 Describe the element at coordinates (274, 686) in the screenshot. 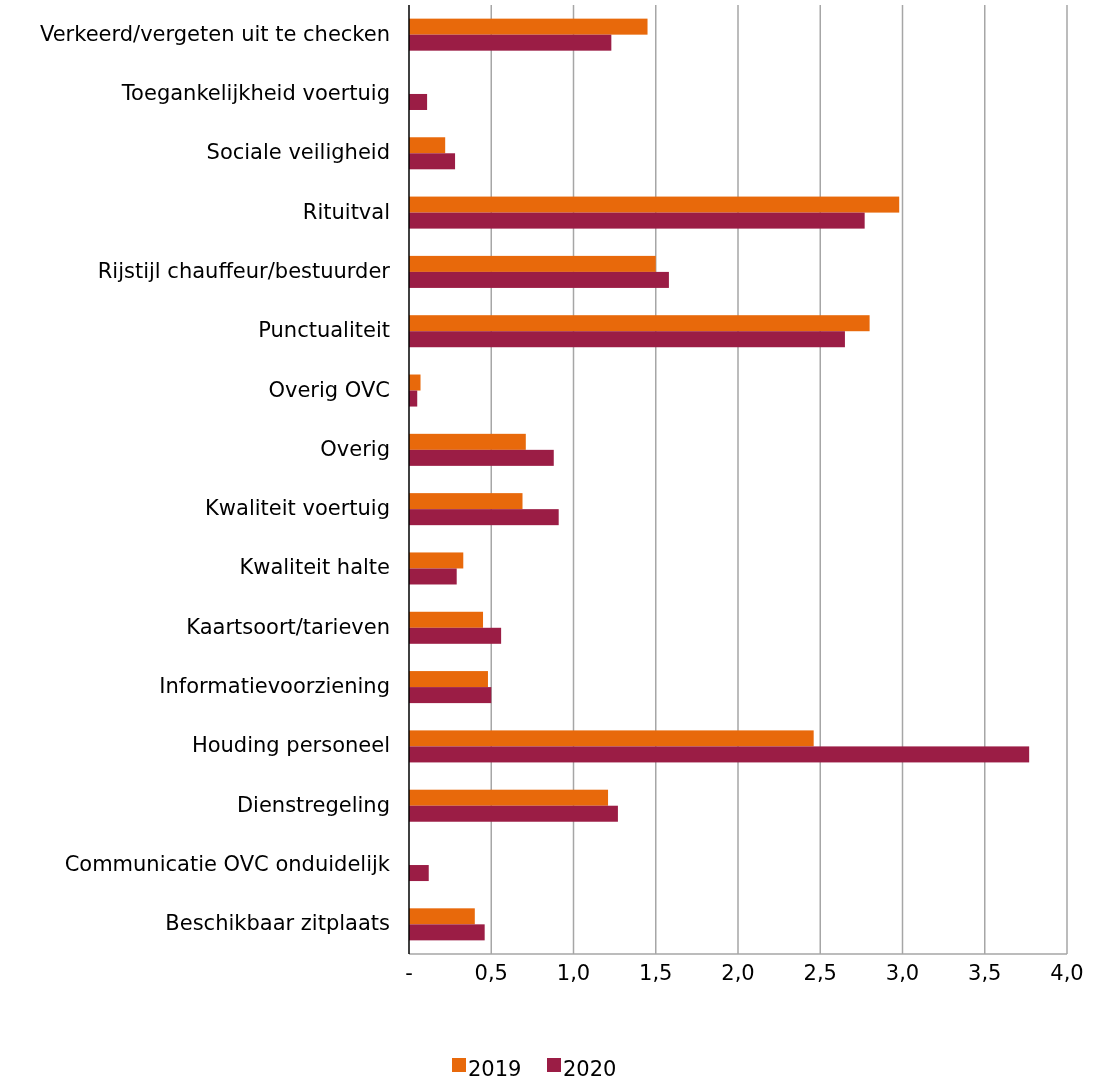

I see `y-tick-label: Informatievoorziening` at that location.